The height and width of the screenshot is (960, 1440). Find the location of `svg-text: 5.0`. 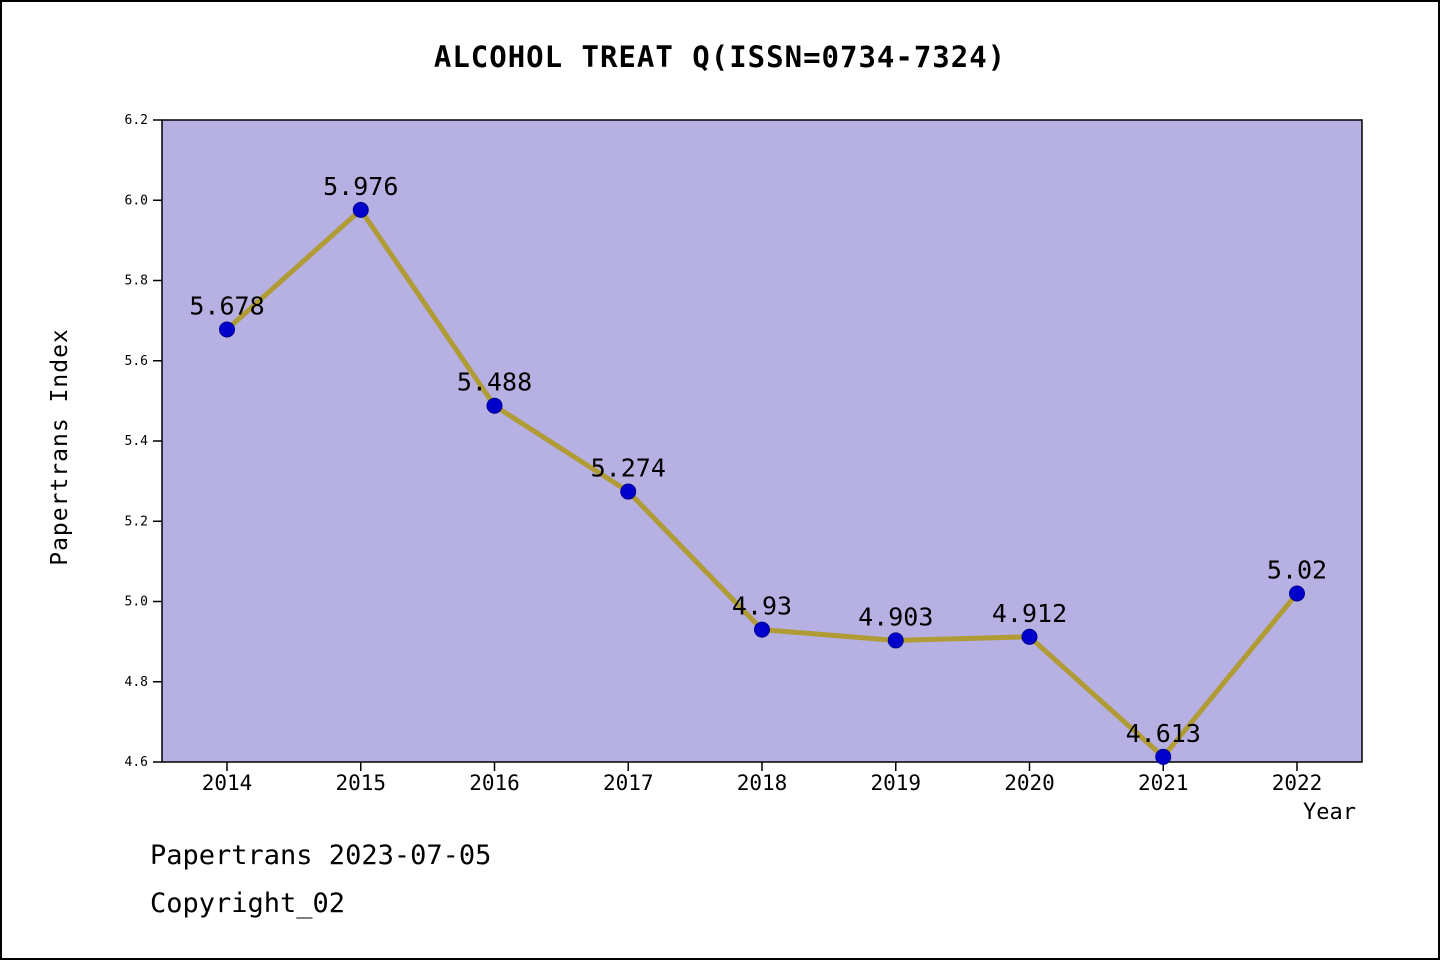

svg-text: 5.0 is located at coordinates (136, 602).